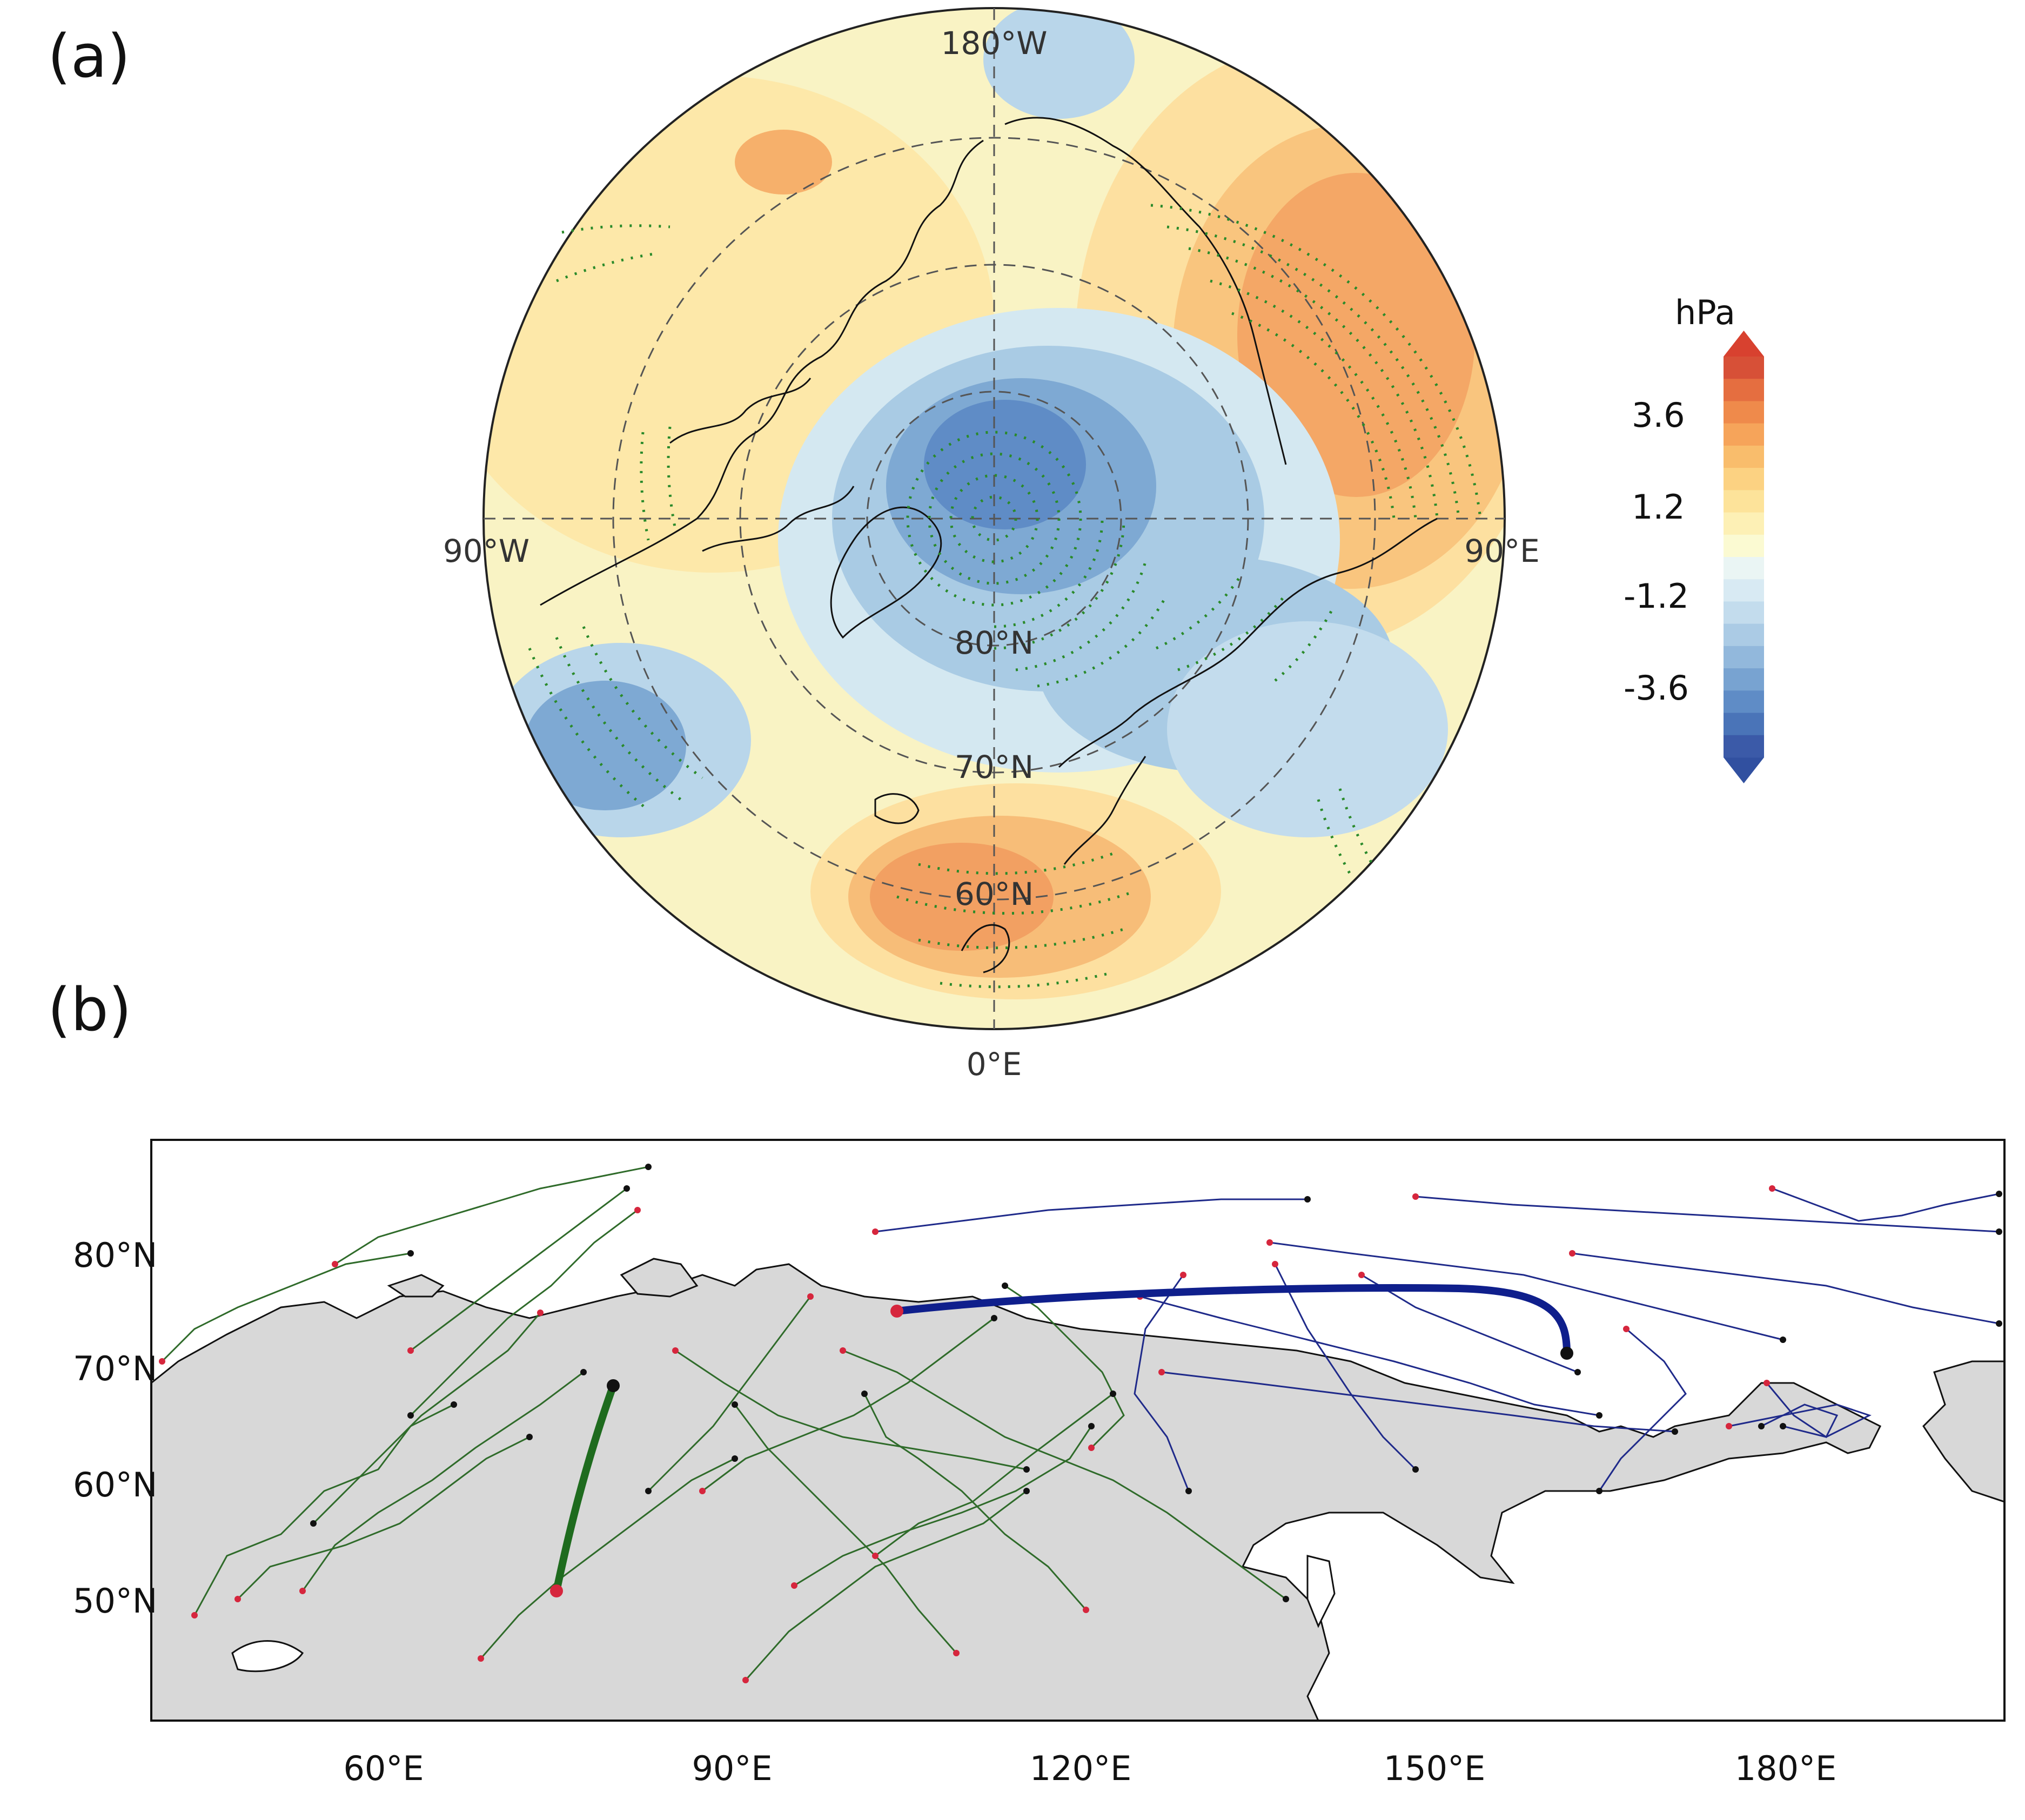 The image size is (2025, 1820). What do you see at coordinates (115, 1369) in the screenshot?
I see `y-tick-label: 70°N` at bounding box center [115, 1369].